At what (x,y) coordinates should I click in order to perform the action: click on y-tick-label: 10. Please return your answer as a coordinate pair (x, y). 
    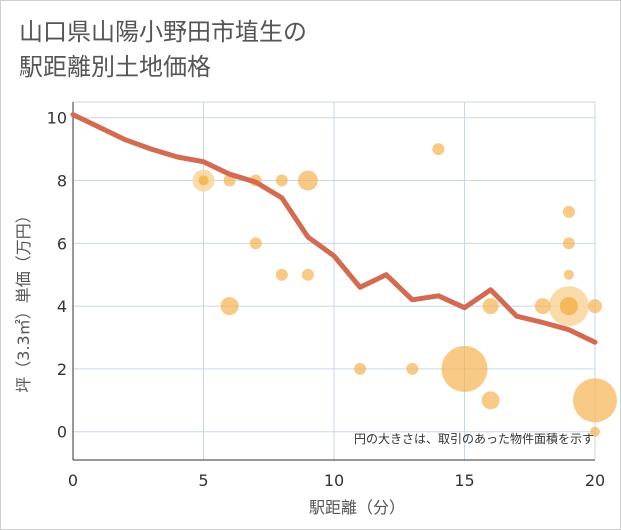
    Looking at the image, I should click on (57, 118).